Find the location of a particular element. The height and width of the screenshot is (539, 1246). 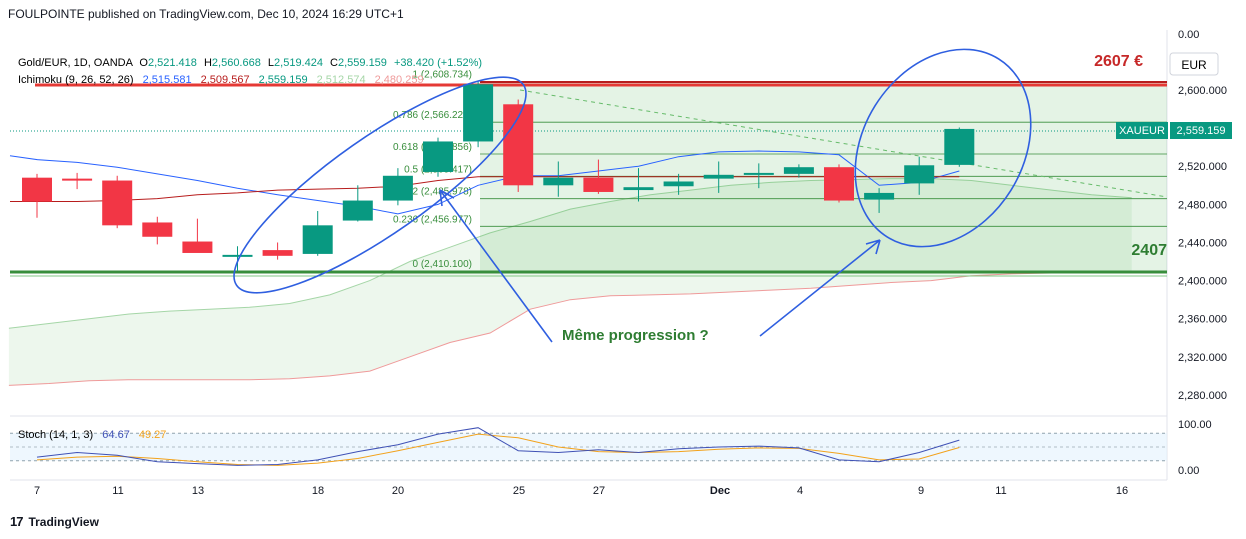

price-tick-label: 2,480.000 is located at coordinates (1202, 205).